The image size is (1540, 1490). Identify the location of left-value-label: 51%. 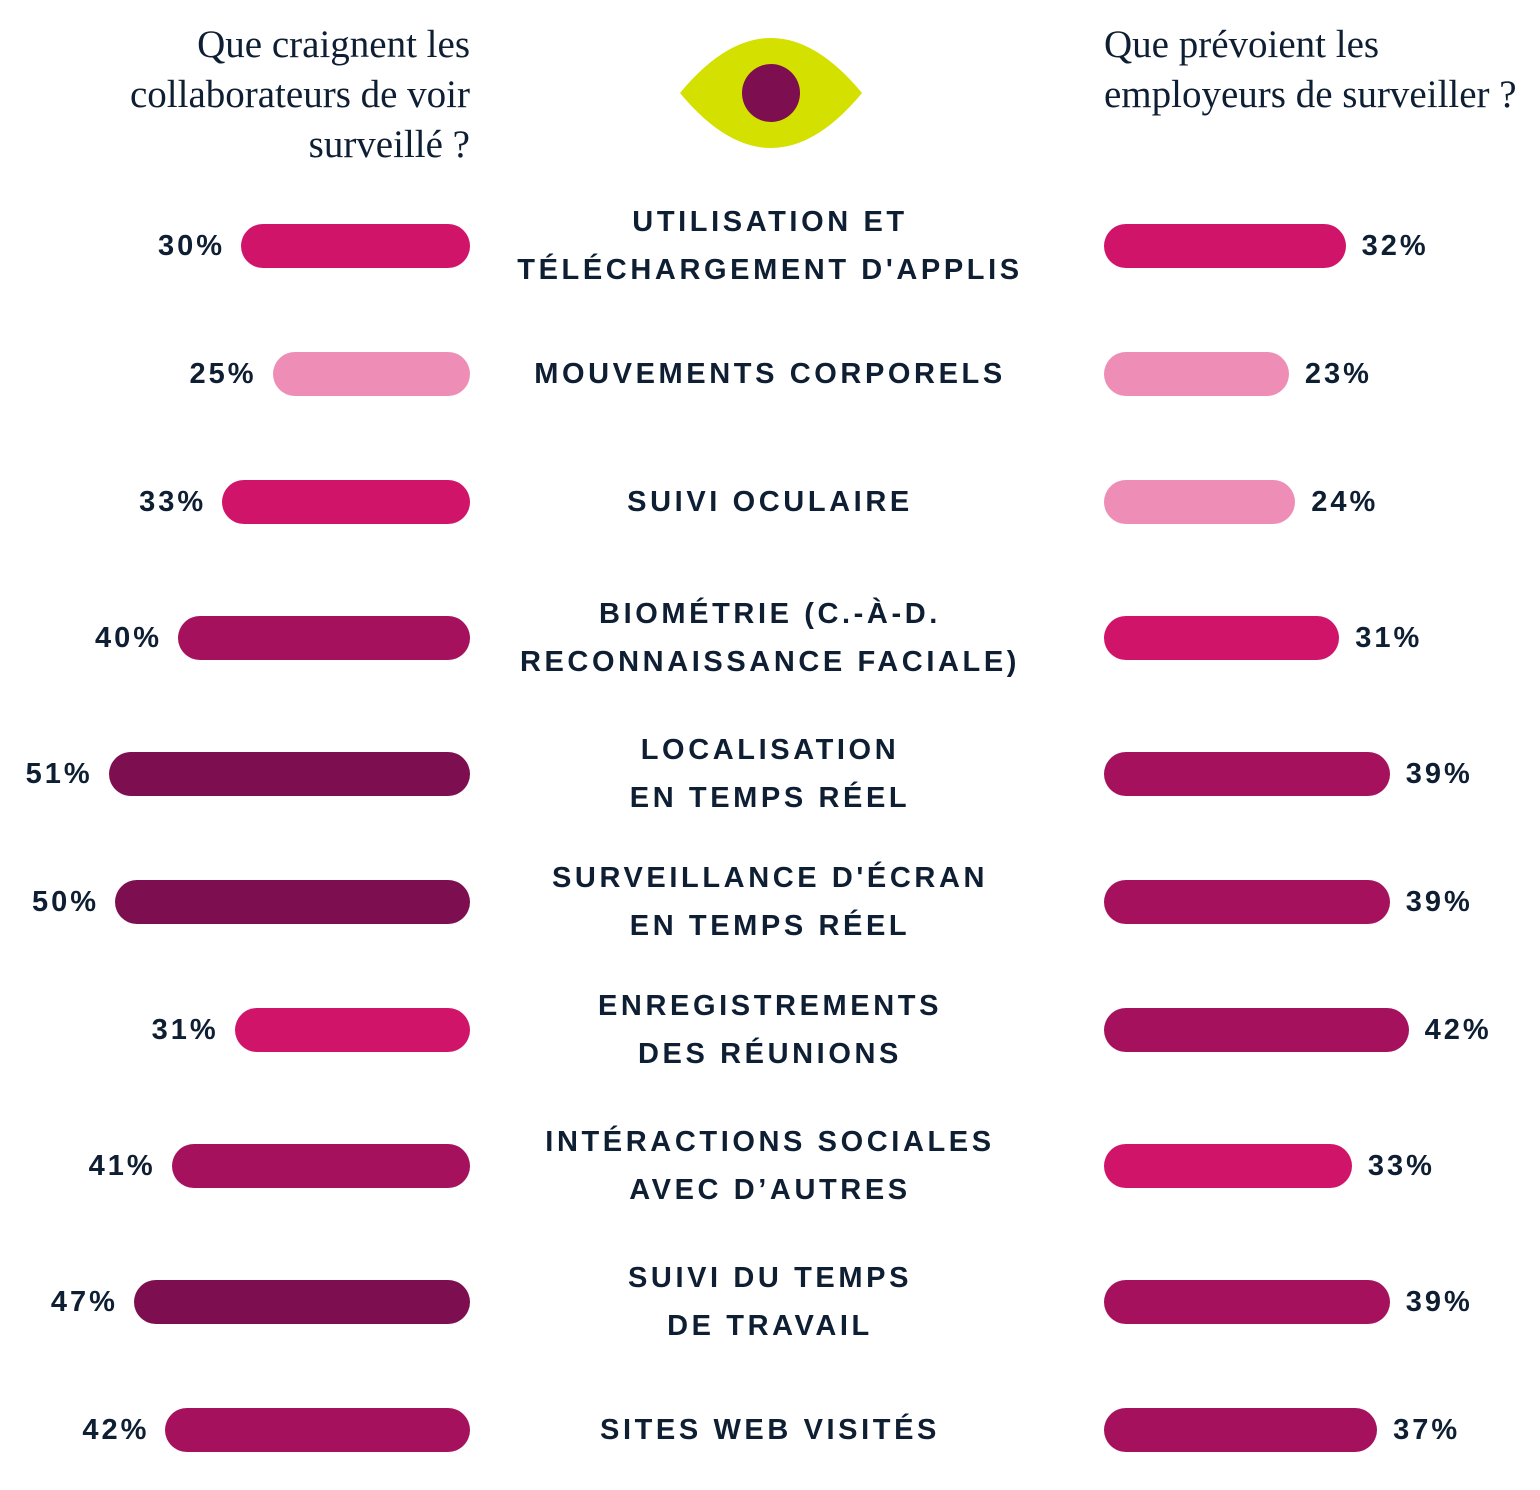
(59, 774).